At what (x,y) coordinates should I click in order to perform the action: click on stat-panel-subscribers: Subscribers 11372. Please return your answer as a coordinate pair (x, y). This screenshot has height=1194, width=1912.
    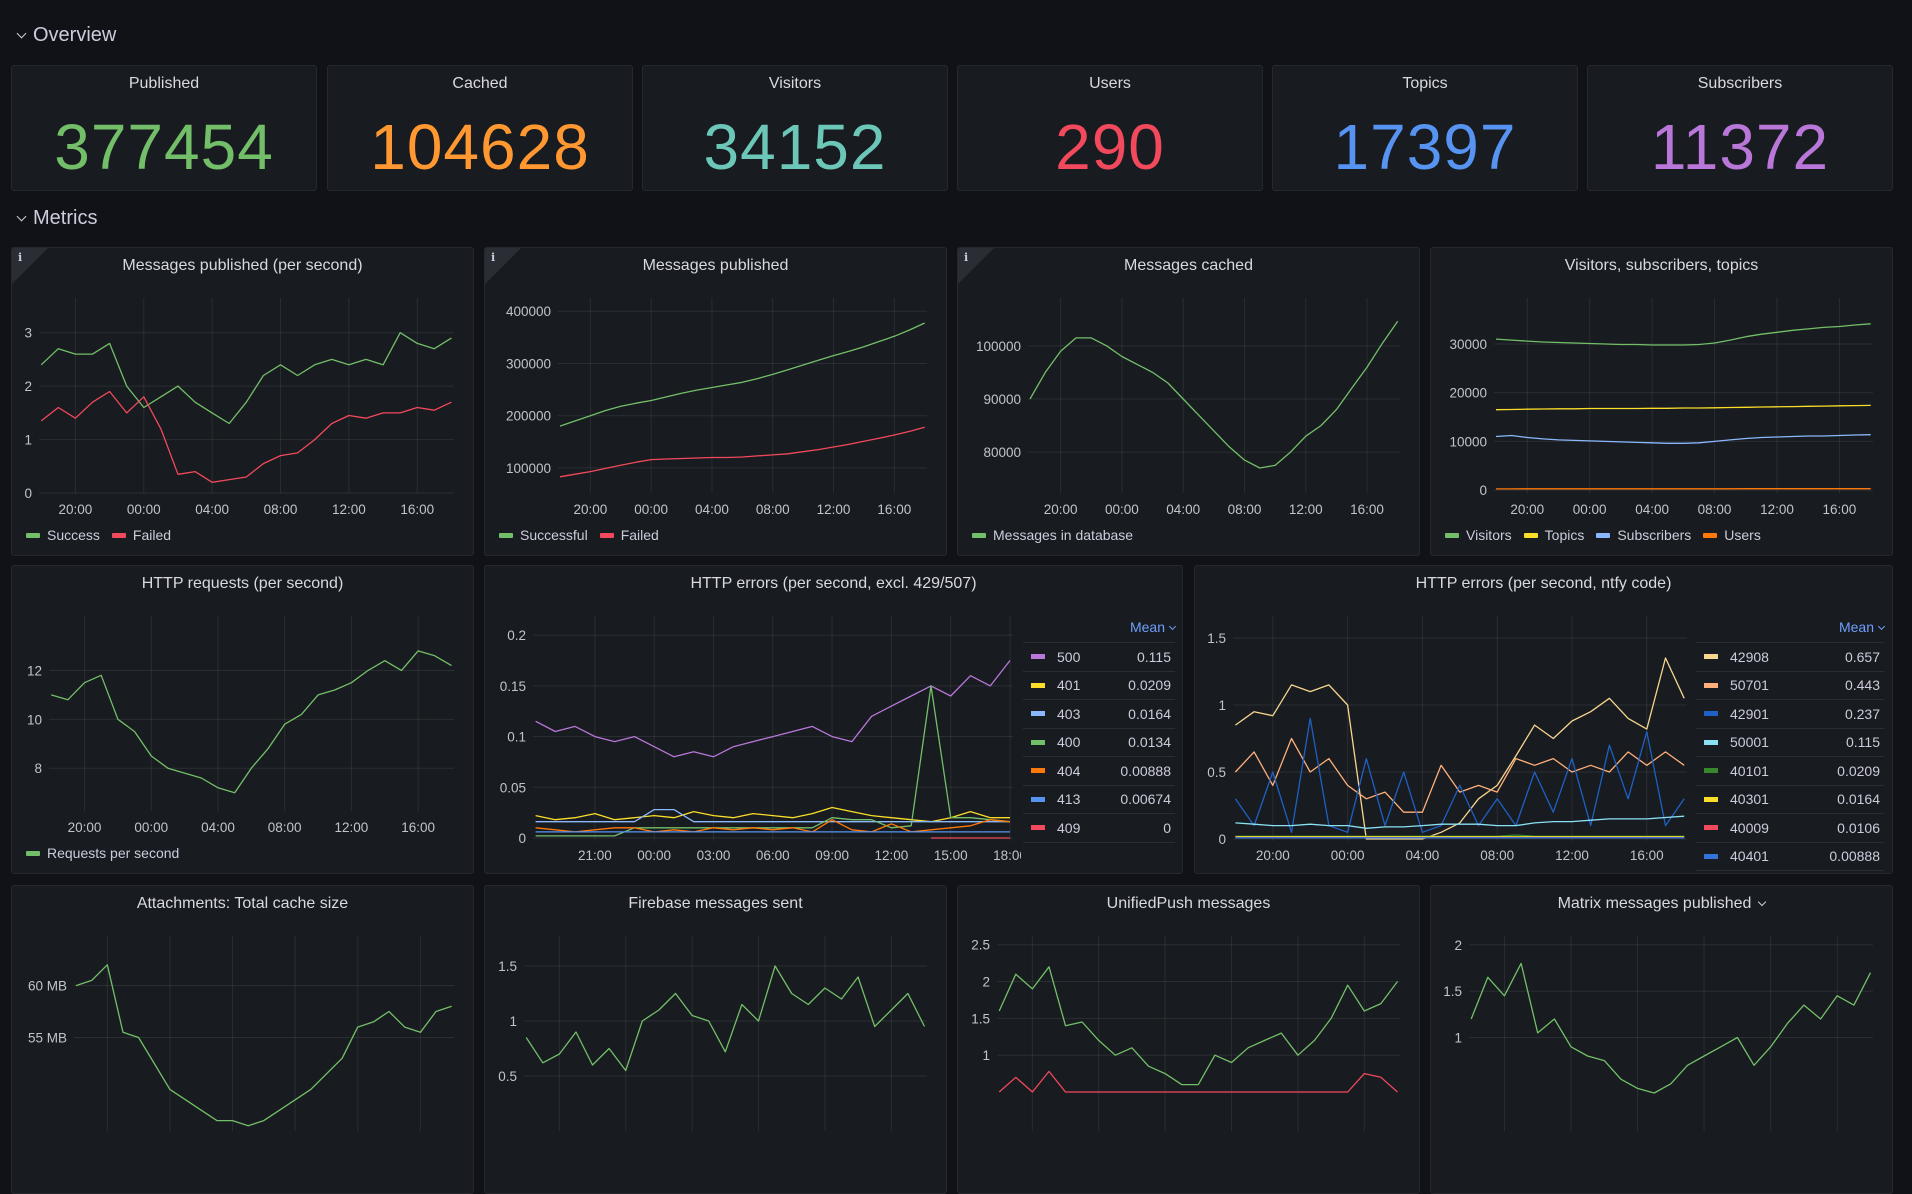
    Looking at the image, I should click on (1740, 128).